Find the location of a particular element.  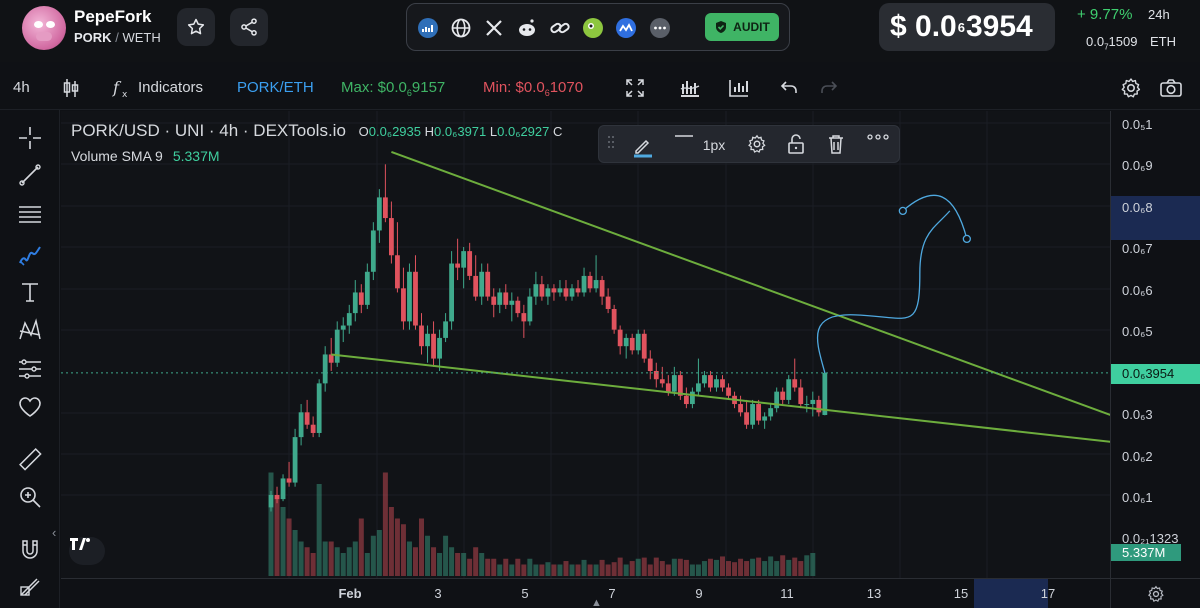

forecast-tool-icon is located at coordinates (30, 369).